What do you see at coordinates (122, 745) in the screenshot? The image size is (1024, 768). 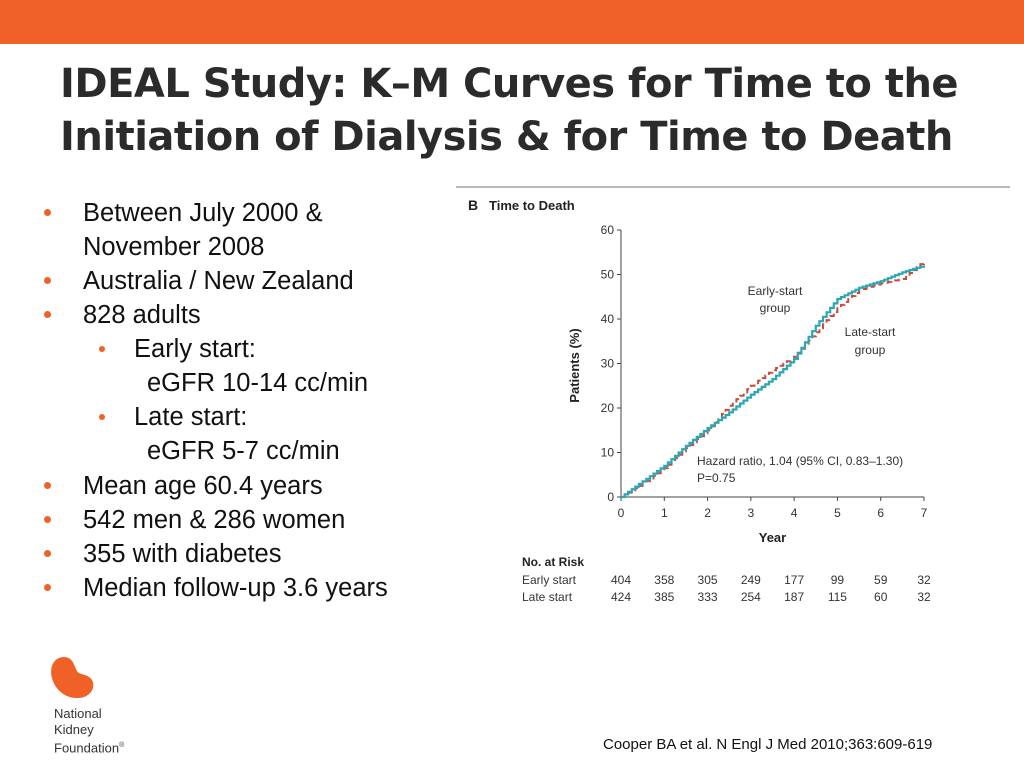 I see `logo-registered-mark: ®` at bounding box center [122, 745].